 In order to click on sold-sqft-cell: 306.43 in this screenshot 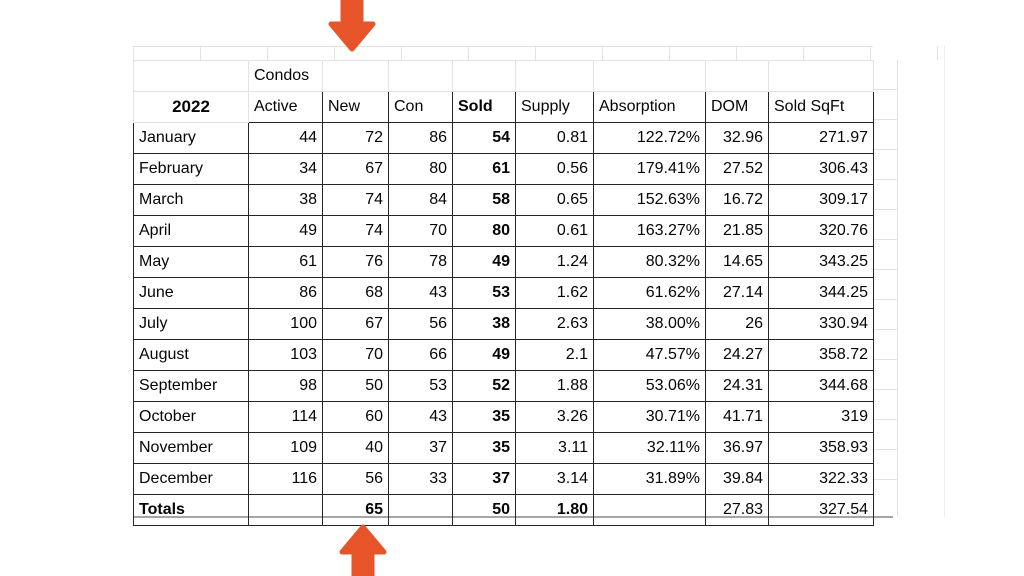, I will do `click(821, 169)`.